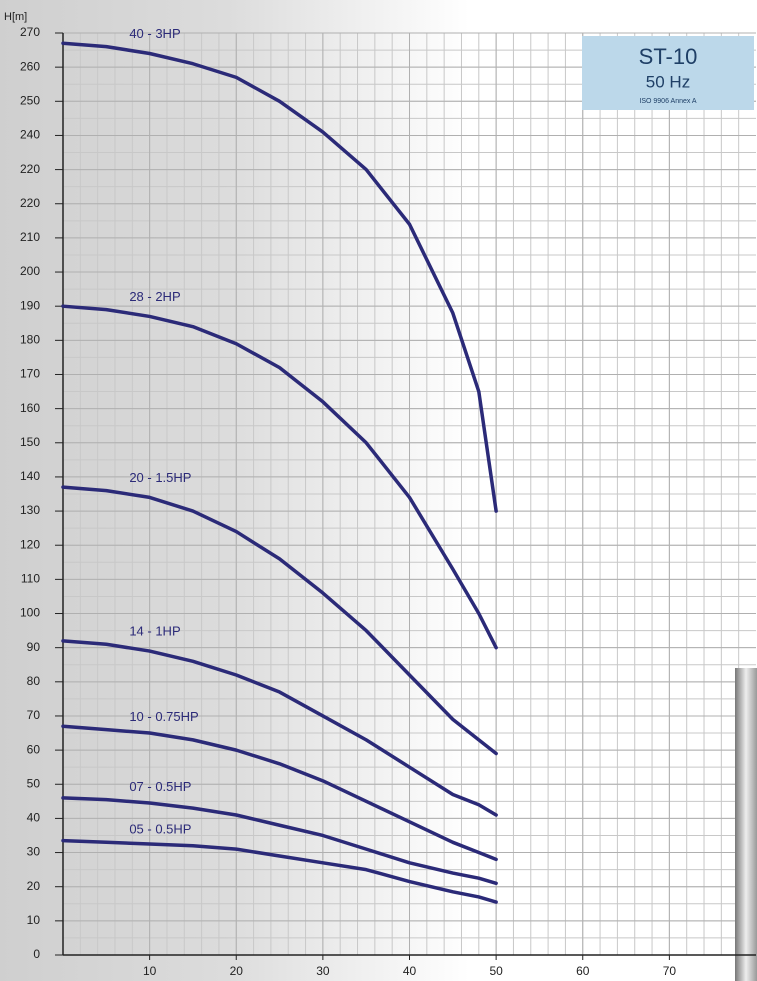 The height and width of the screenshot is (981, 757). I want to click on x-tick-label: 30, so click(323, 971).